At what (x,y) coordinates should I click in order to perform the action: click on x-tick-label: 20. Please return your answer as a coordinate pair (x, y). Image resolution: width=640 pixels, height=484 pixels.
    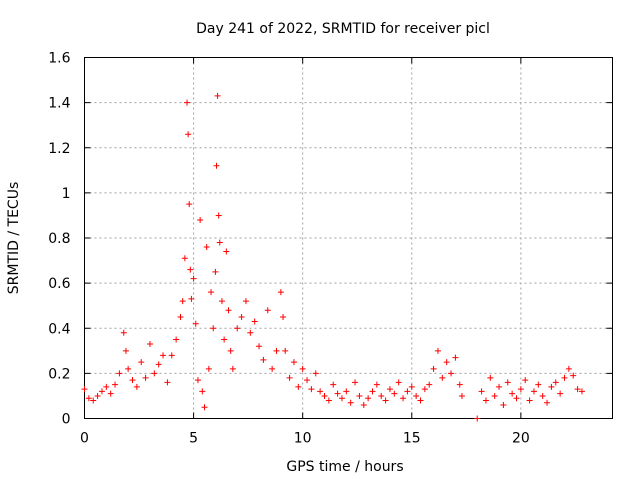
    Looking at the image, I should click on (521, 439).